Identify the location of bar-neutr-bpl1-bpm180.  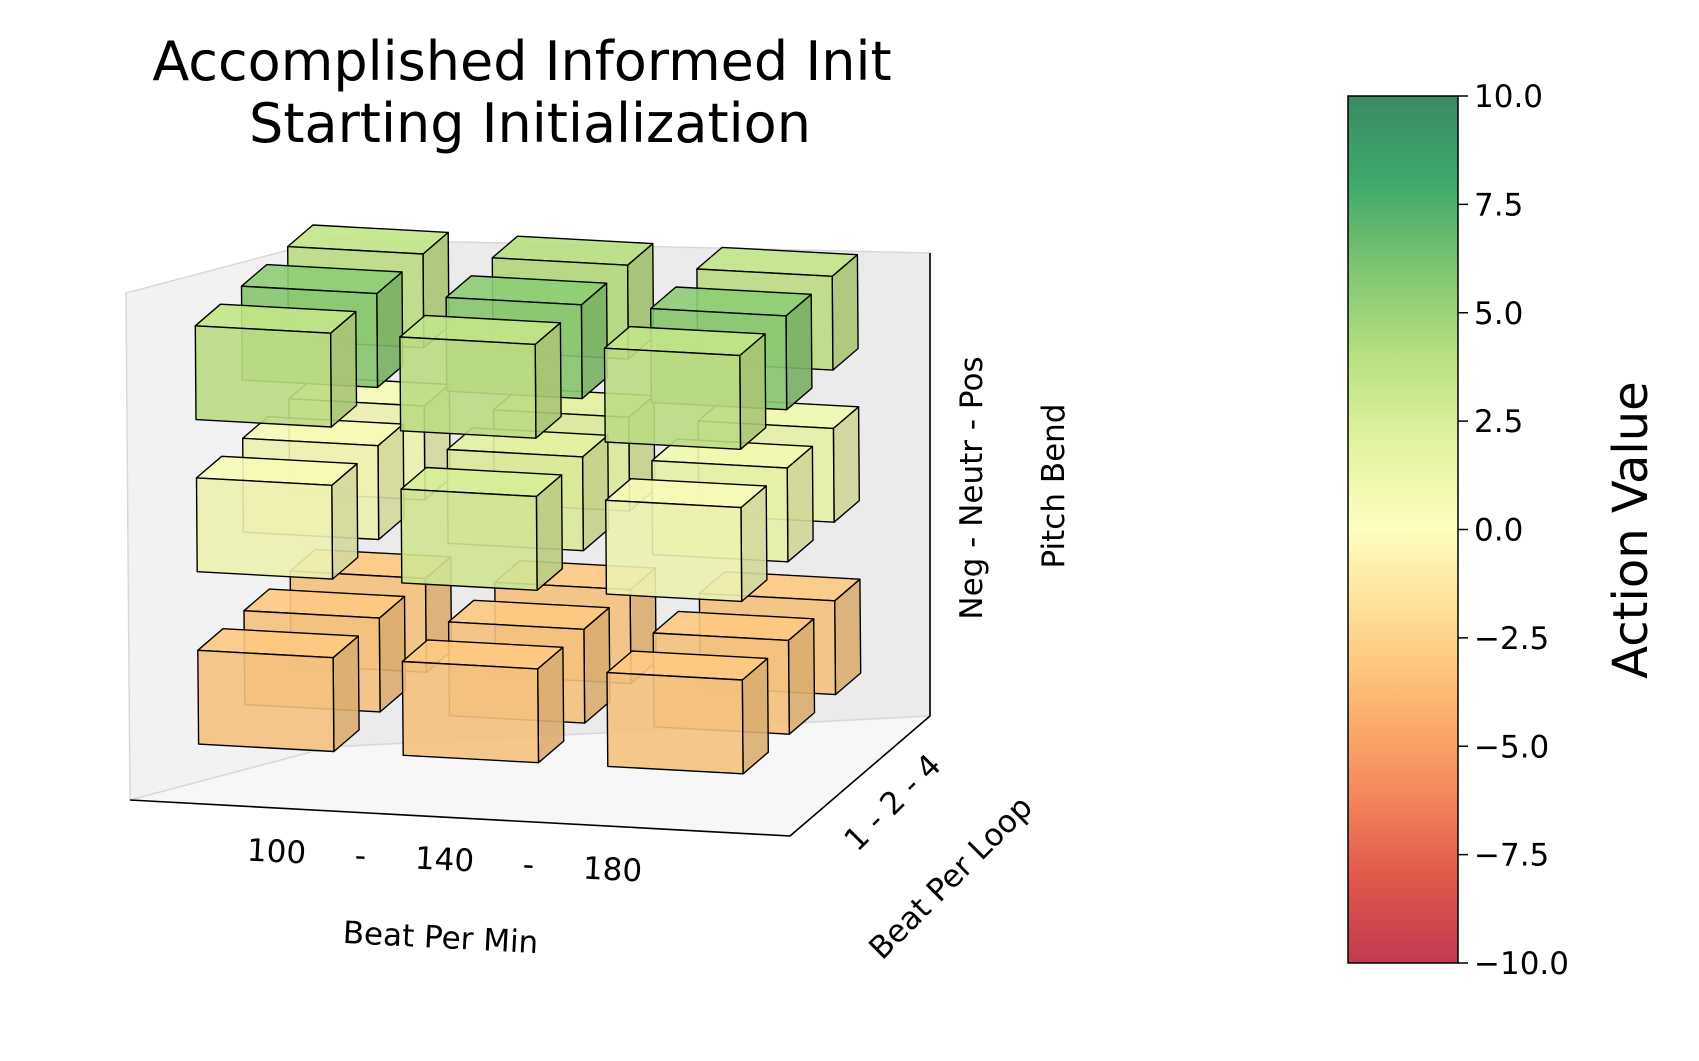
(686, 540).